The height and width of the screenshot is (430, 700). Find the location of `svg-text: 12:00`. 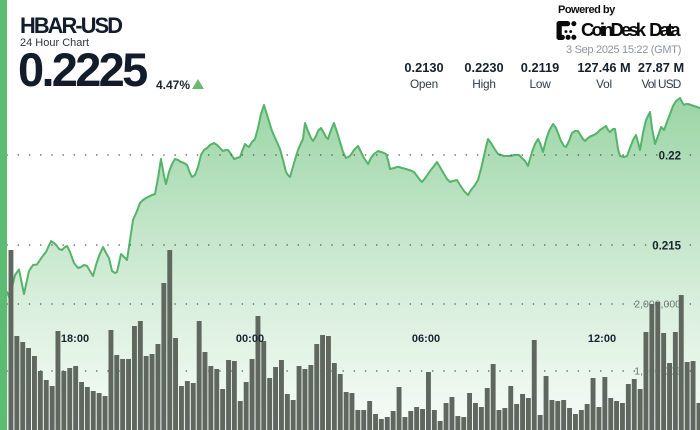

svg-text: 12:00 is located at coordinates (602, 339).